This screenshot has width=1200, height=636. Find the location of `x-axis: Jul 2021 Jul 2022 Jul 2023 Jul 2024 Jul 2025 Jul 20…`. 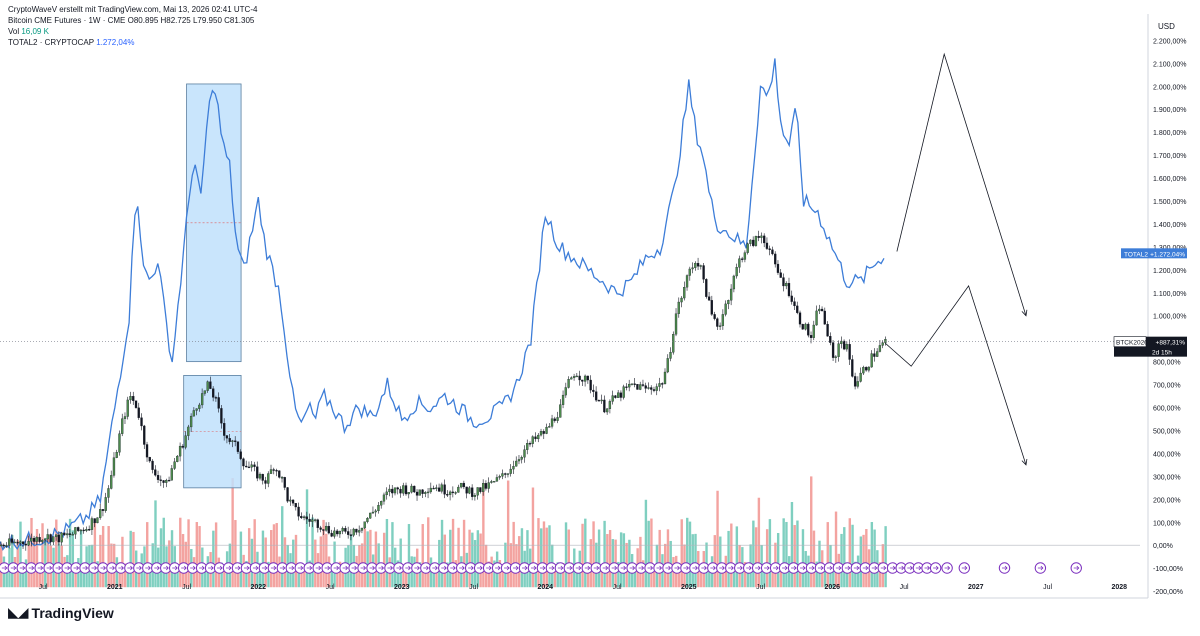

x-axis: Jul 2021 Jul 2022 Jul 2023 Jul 2024 Jul 2025 Jul 20… is located at coordinates (574, 591).